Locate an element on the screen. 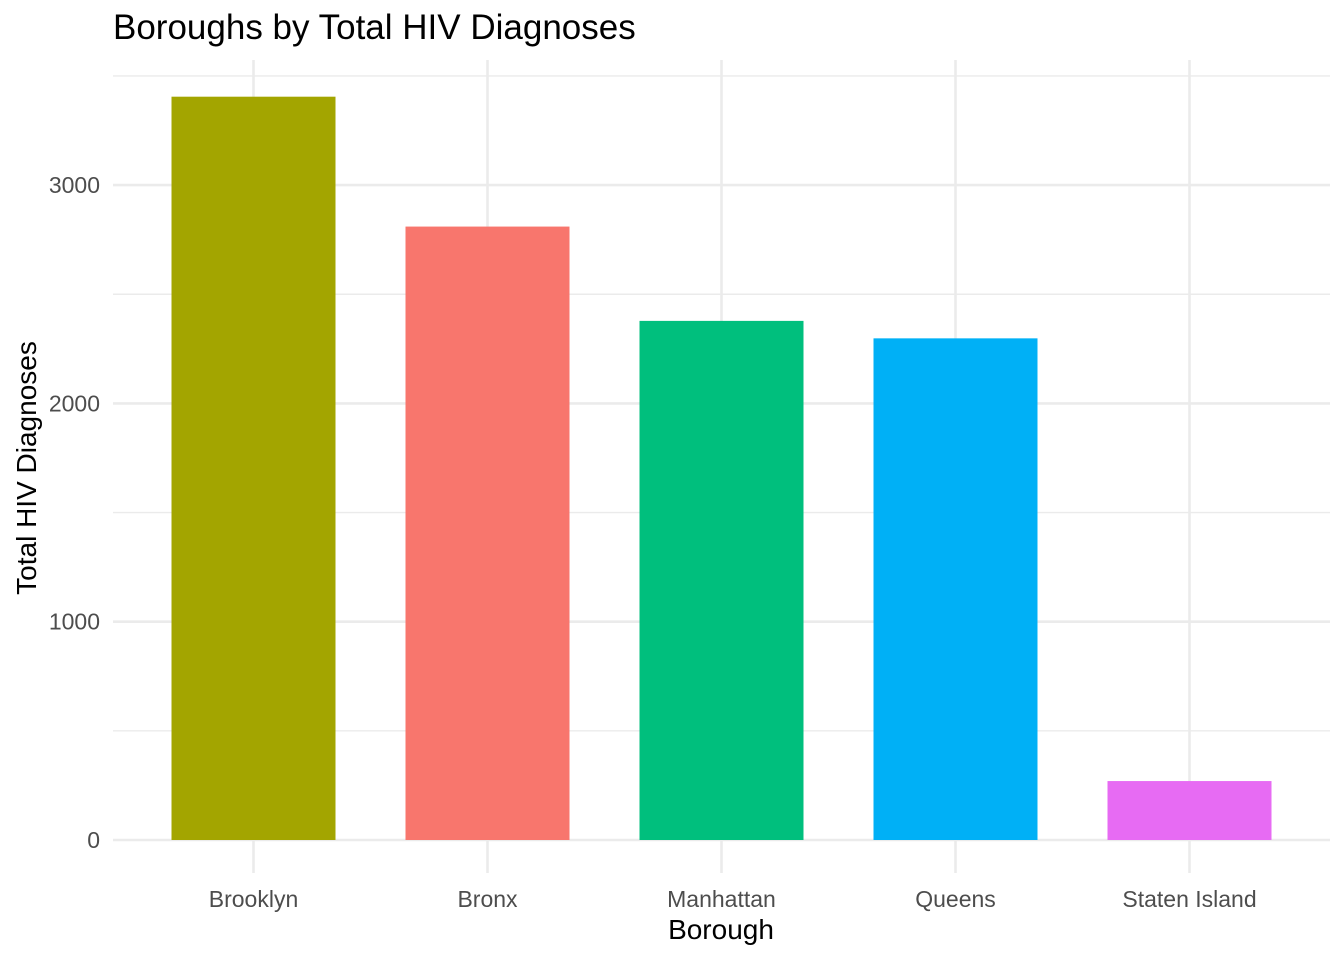 This screenshot has width=1344, height=960. x-axis-title: Borough is located at coordinates (721, 929).